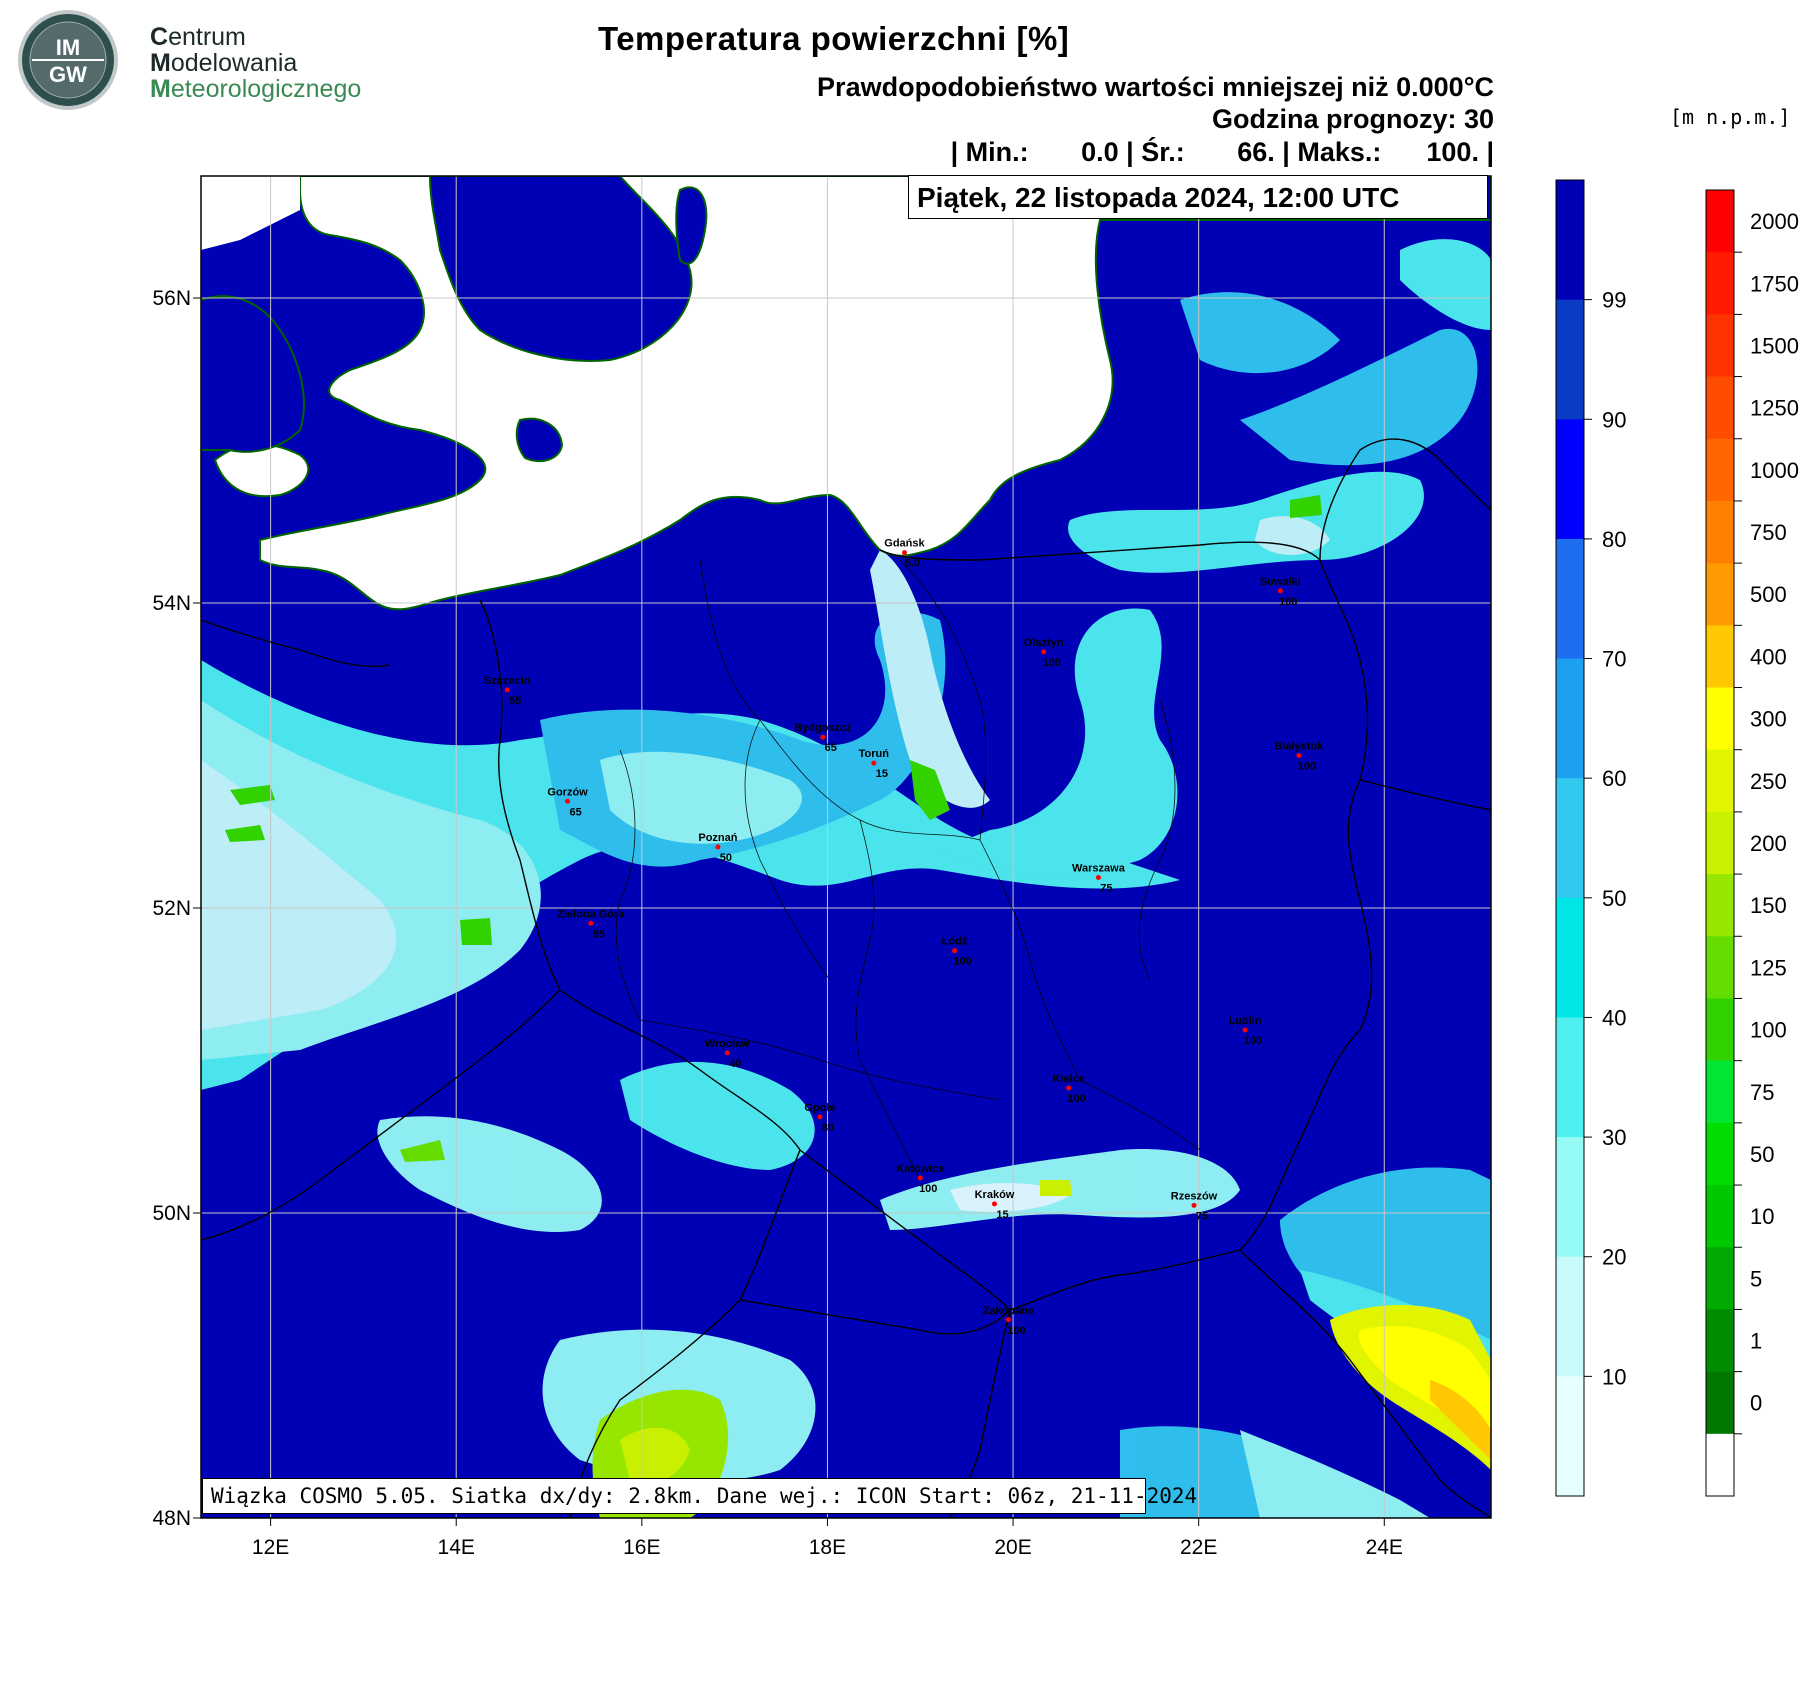 The image size is (1800, 1700). I want to click on city-name: Toruń, so click(874, 754).